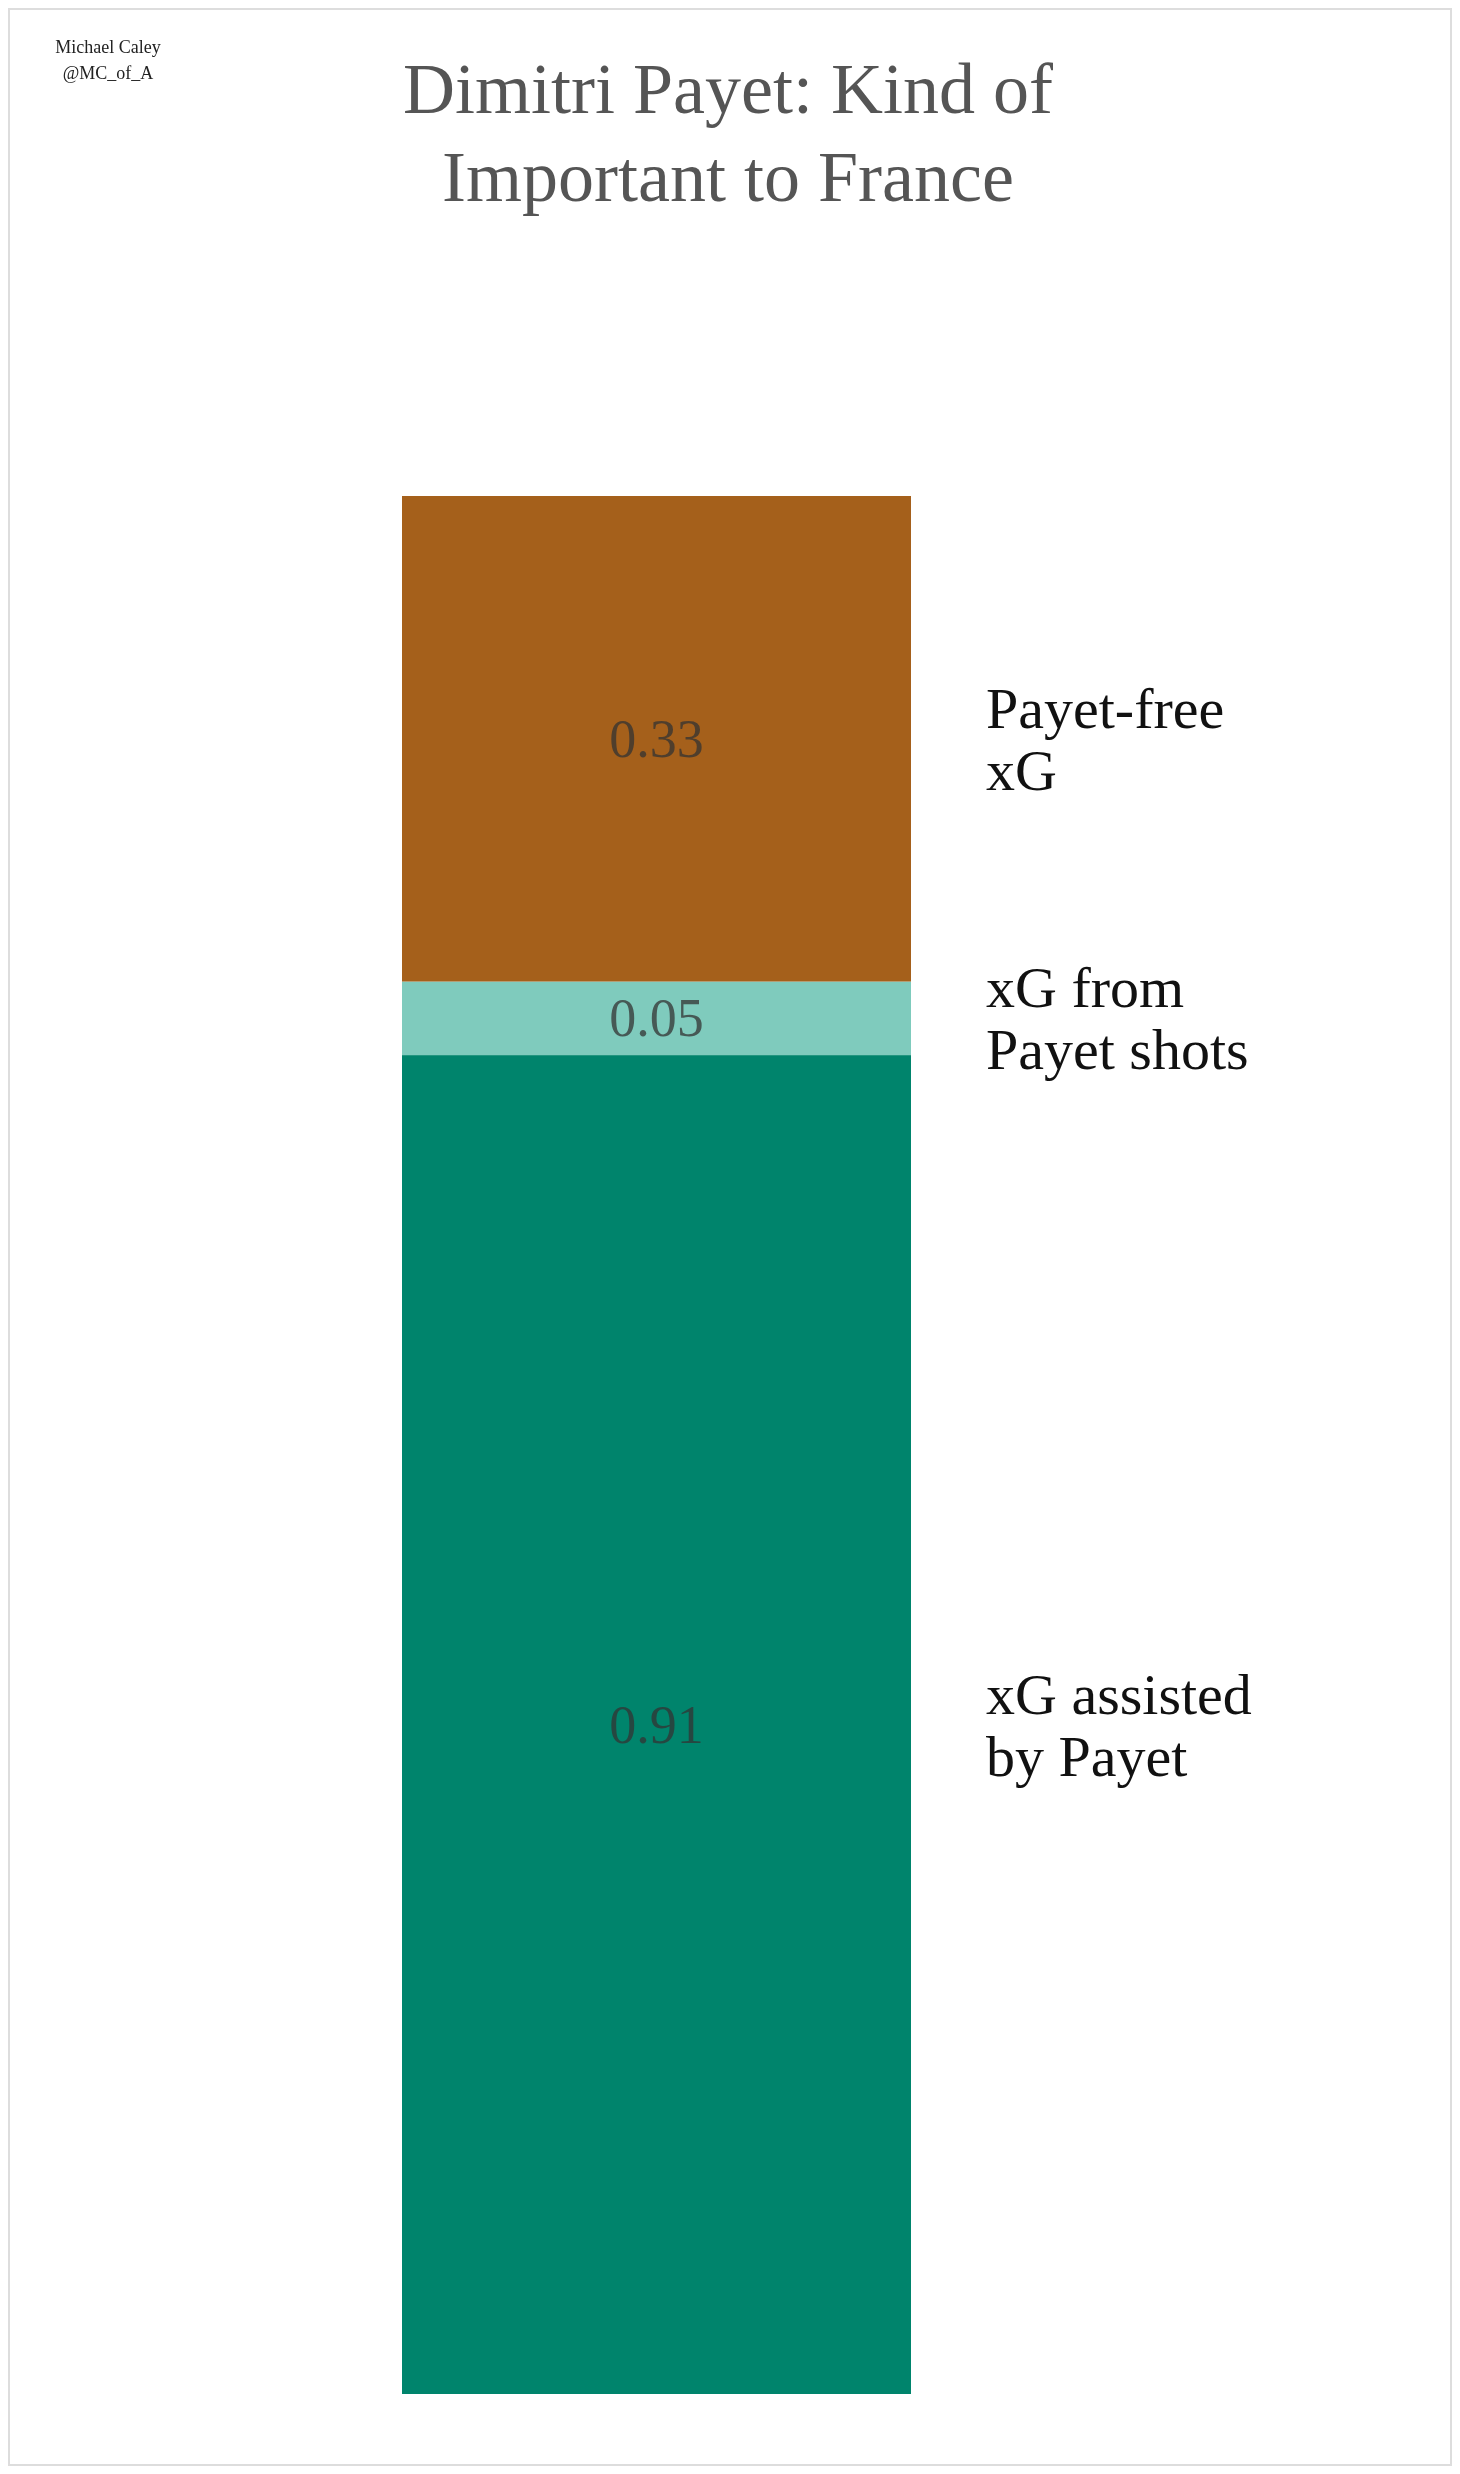  I want to click on data-label: 0.91, so click(656, 1724).